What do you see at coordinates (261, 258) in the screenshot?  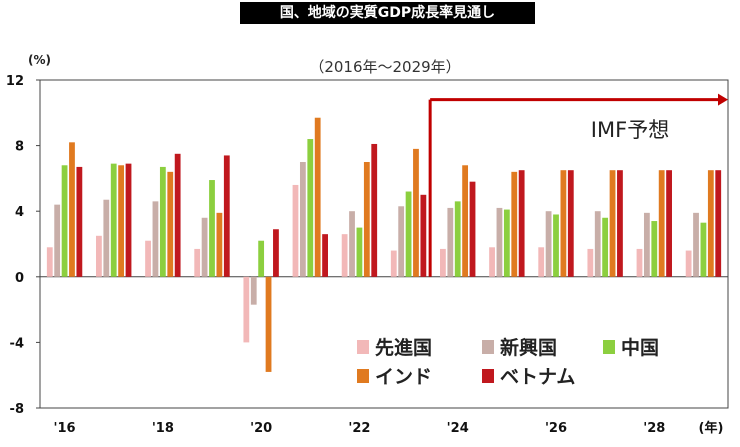 I see `bar-中国-2020` at bounding box center [261, 258].